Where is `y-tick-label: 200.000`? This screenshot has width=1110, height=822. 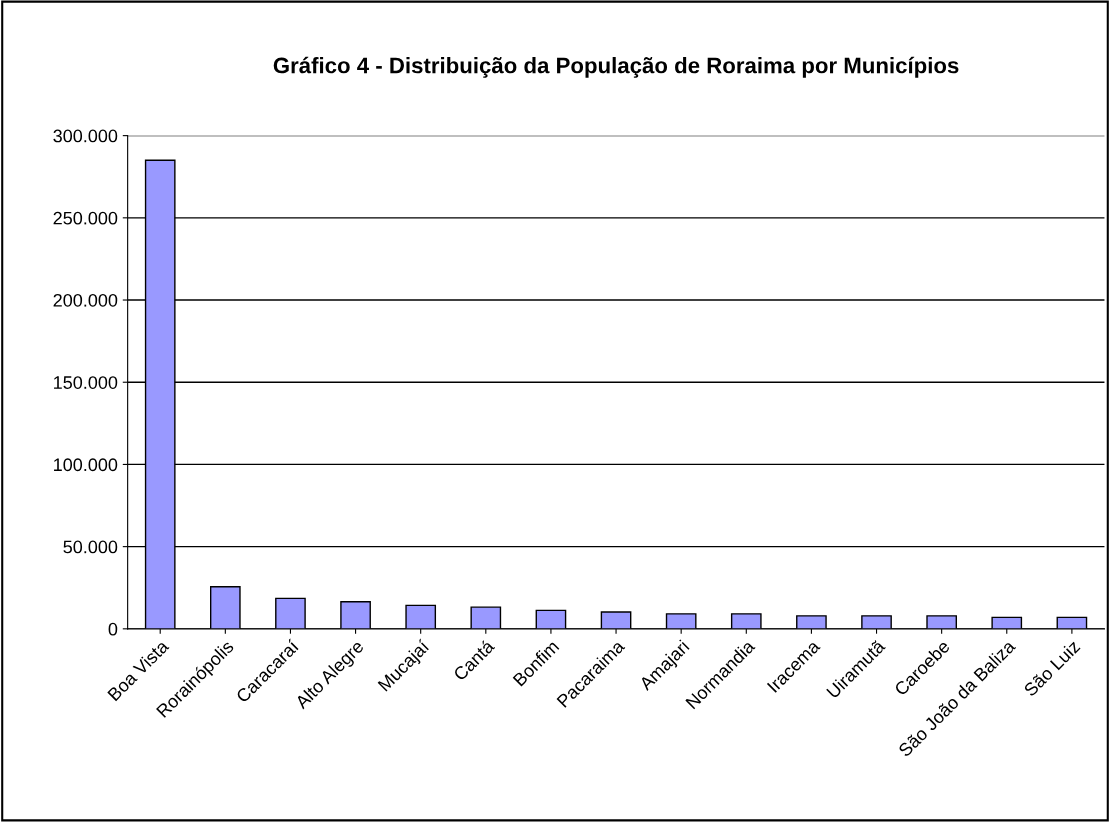
y-tick-label: 200.000 is located at coordinates (85, 300).